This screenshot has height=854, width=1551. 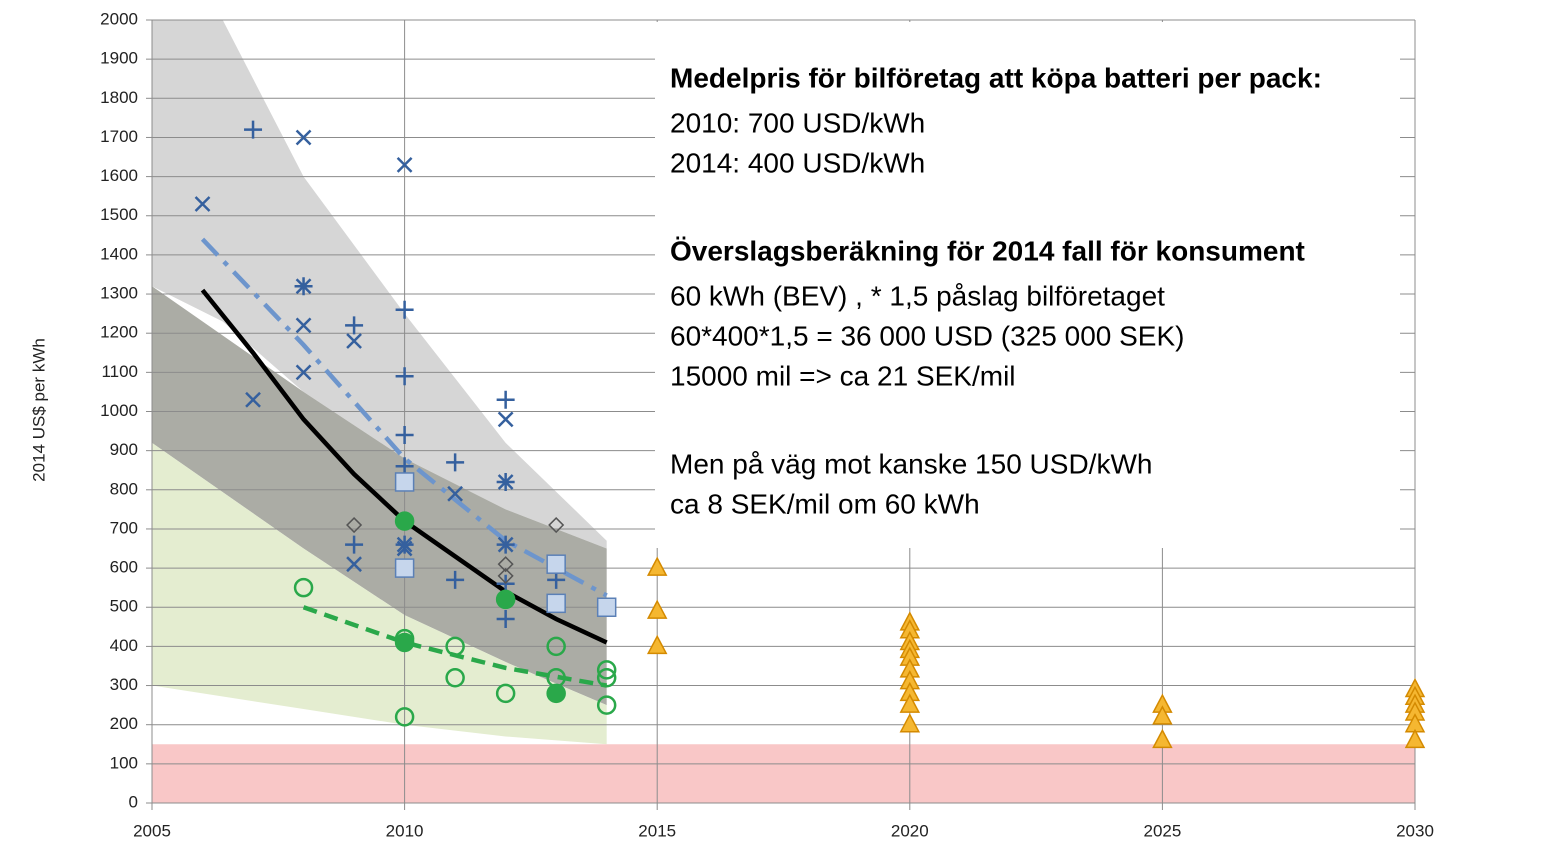 I want to click on y-tick-label: 800, so click(x=124, y=488).